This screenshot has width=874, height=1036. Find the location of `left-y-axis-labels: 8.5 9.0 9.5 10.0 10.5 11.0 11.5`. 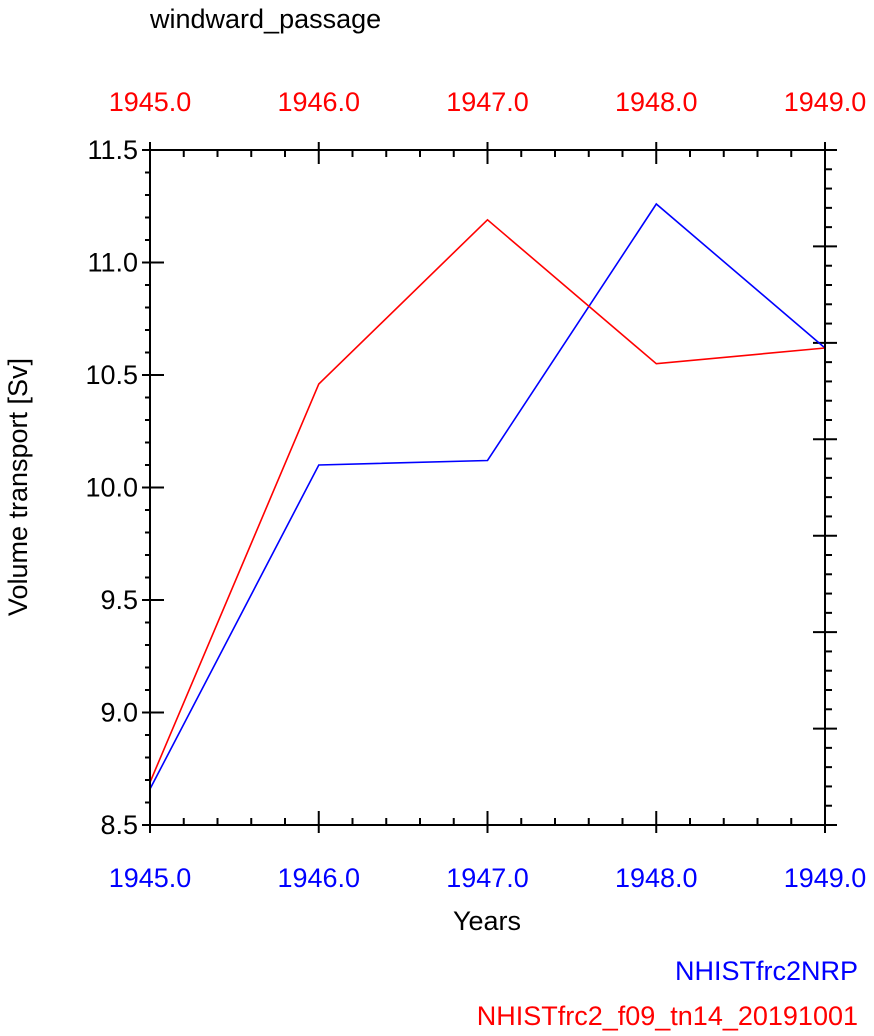

left-y-axis-labels: 8.5 9.0 9.5 10.0 10.5 11.0 11.5 is located at coordinates (111, 487).